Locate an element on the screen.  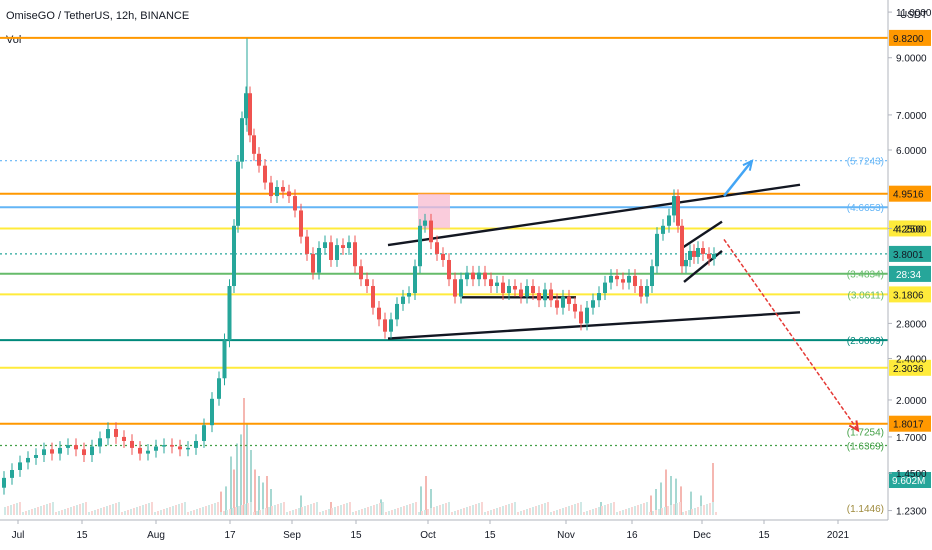
arrow-line is located at coordinates (791, 334).